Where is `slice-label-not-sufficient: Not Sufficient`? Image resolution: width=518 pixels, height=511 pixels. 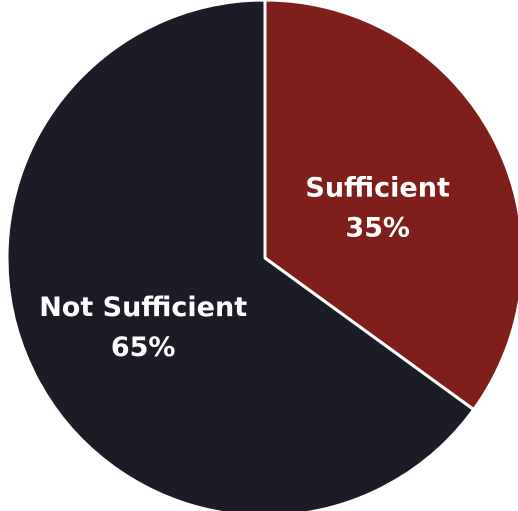 slice-label-not-sufficient: Not Sufficient is located at coordinates (143, 307).